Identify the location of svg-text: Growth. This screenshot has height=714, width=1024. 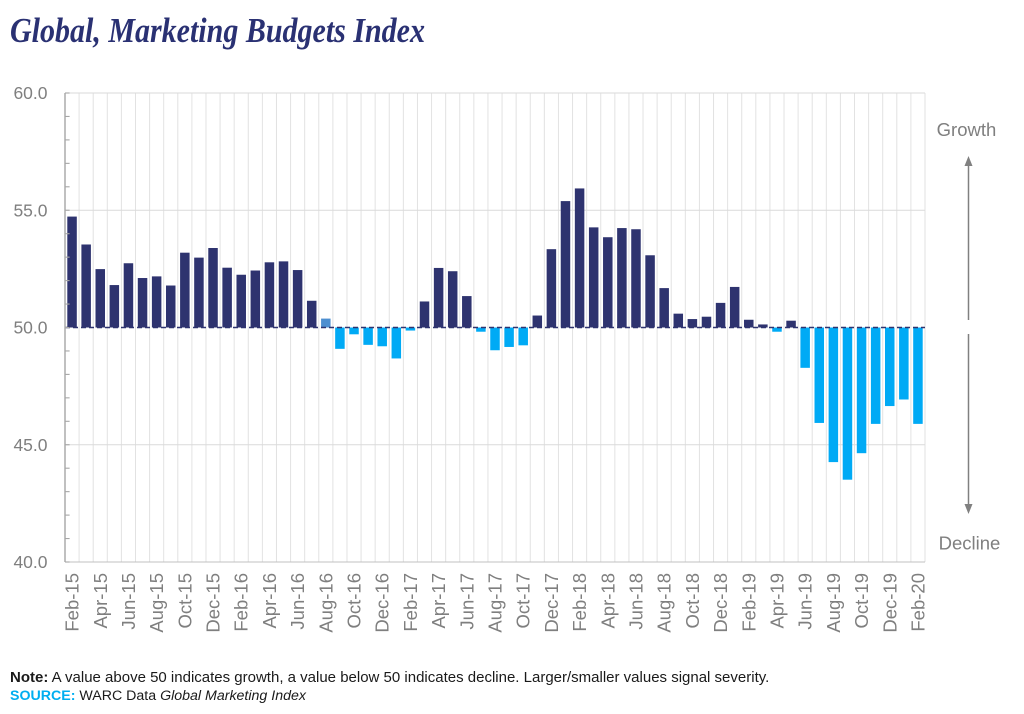
(967, 129).